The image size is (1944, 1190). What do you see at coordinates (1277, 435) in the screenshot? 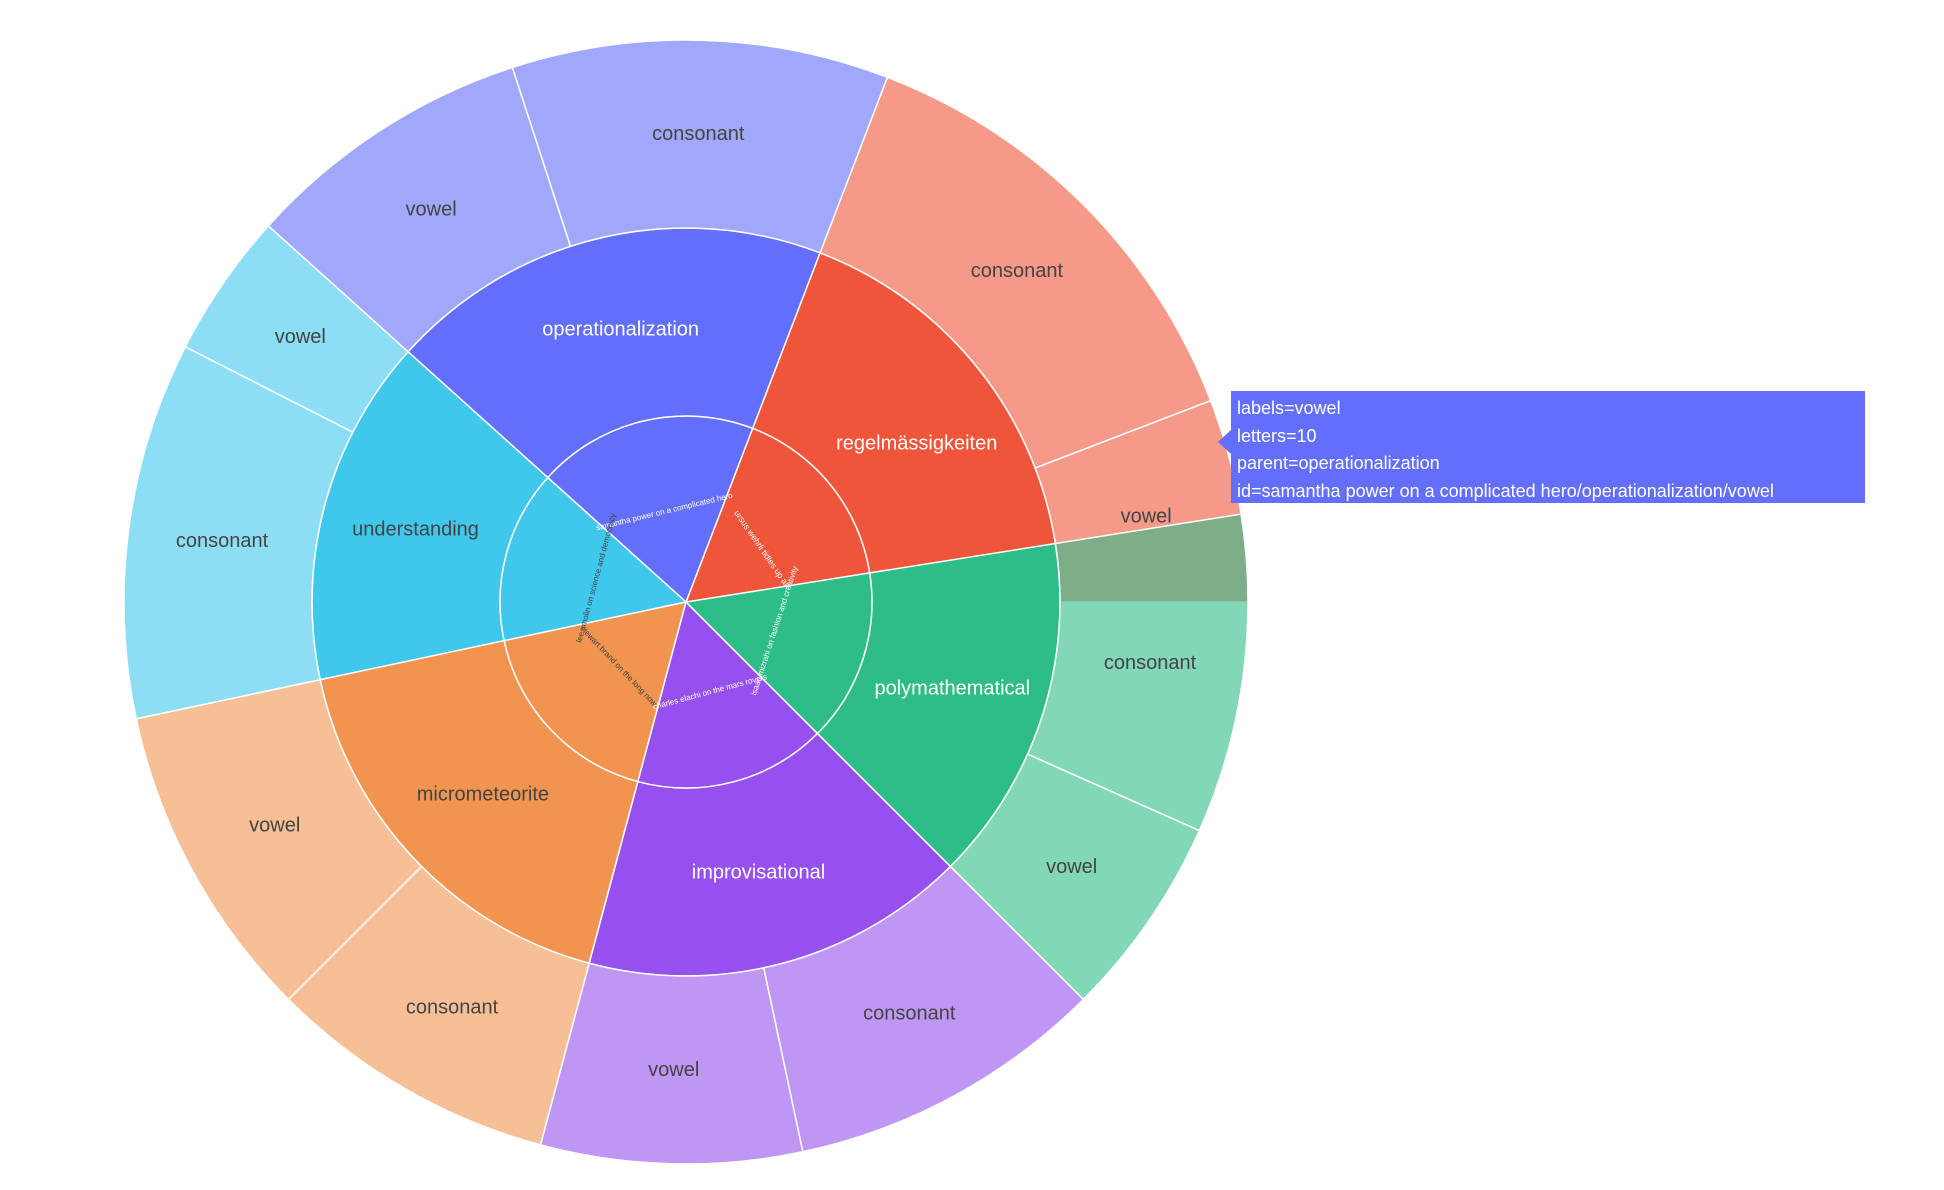
I see `tooltip-line-letters: letters=10` at bounding box center [1277, 435].